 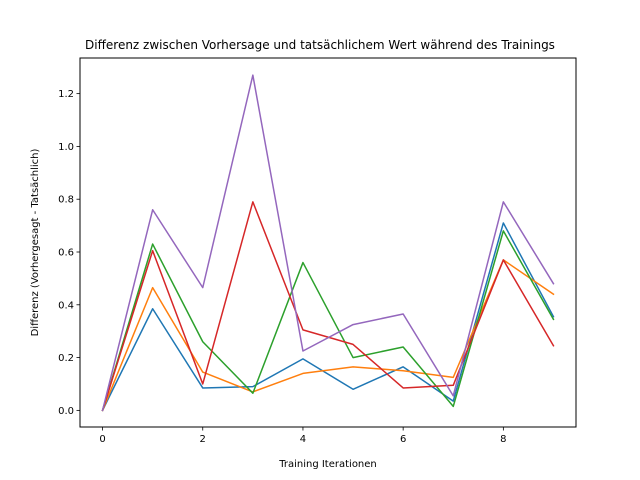 I want to click on y-tick-label: 0.2, so click(x=66, y=358).